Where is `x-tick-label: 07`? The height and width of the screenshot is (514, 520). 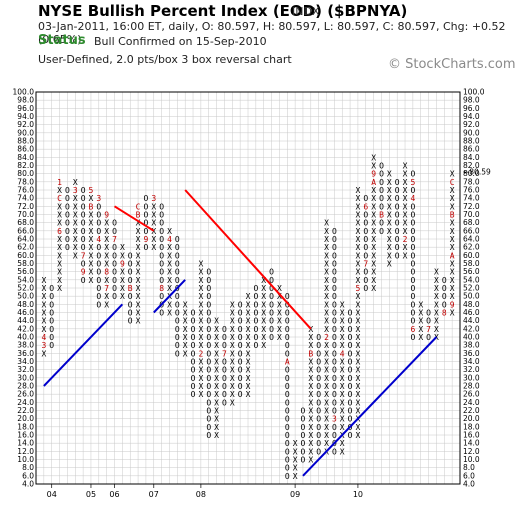 x-tick-label: 07 is located at coordinates (154, 494).